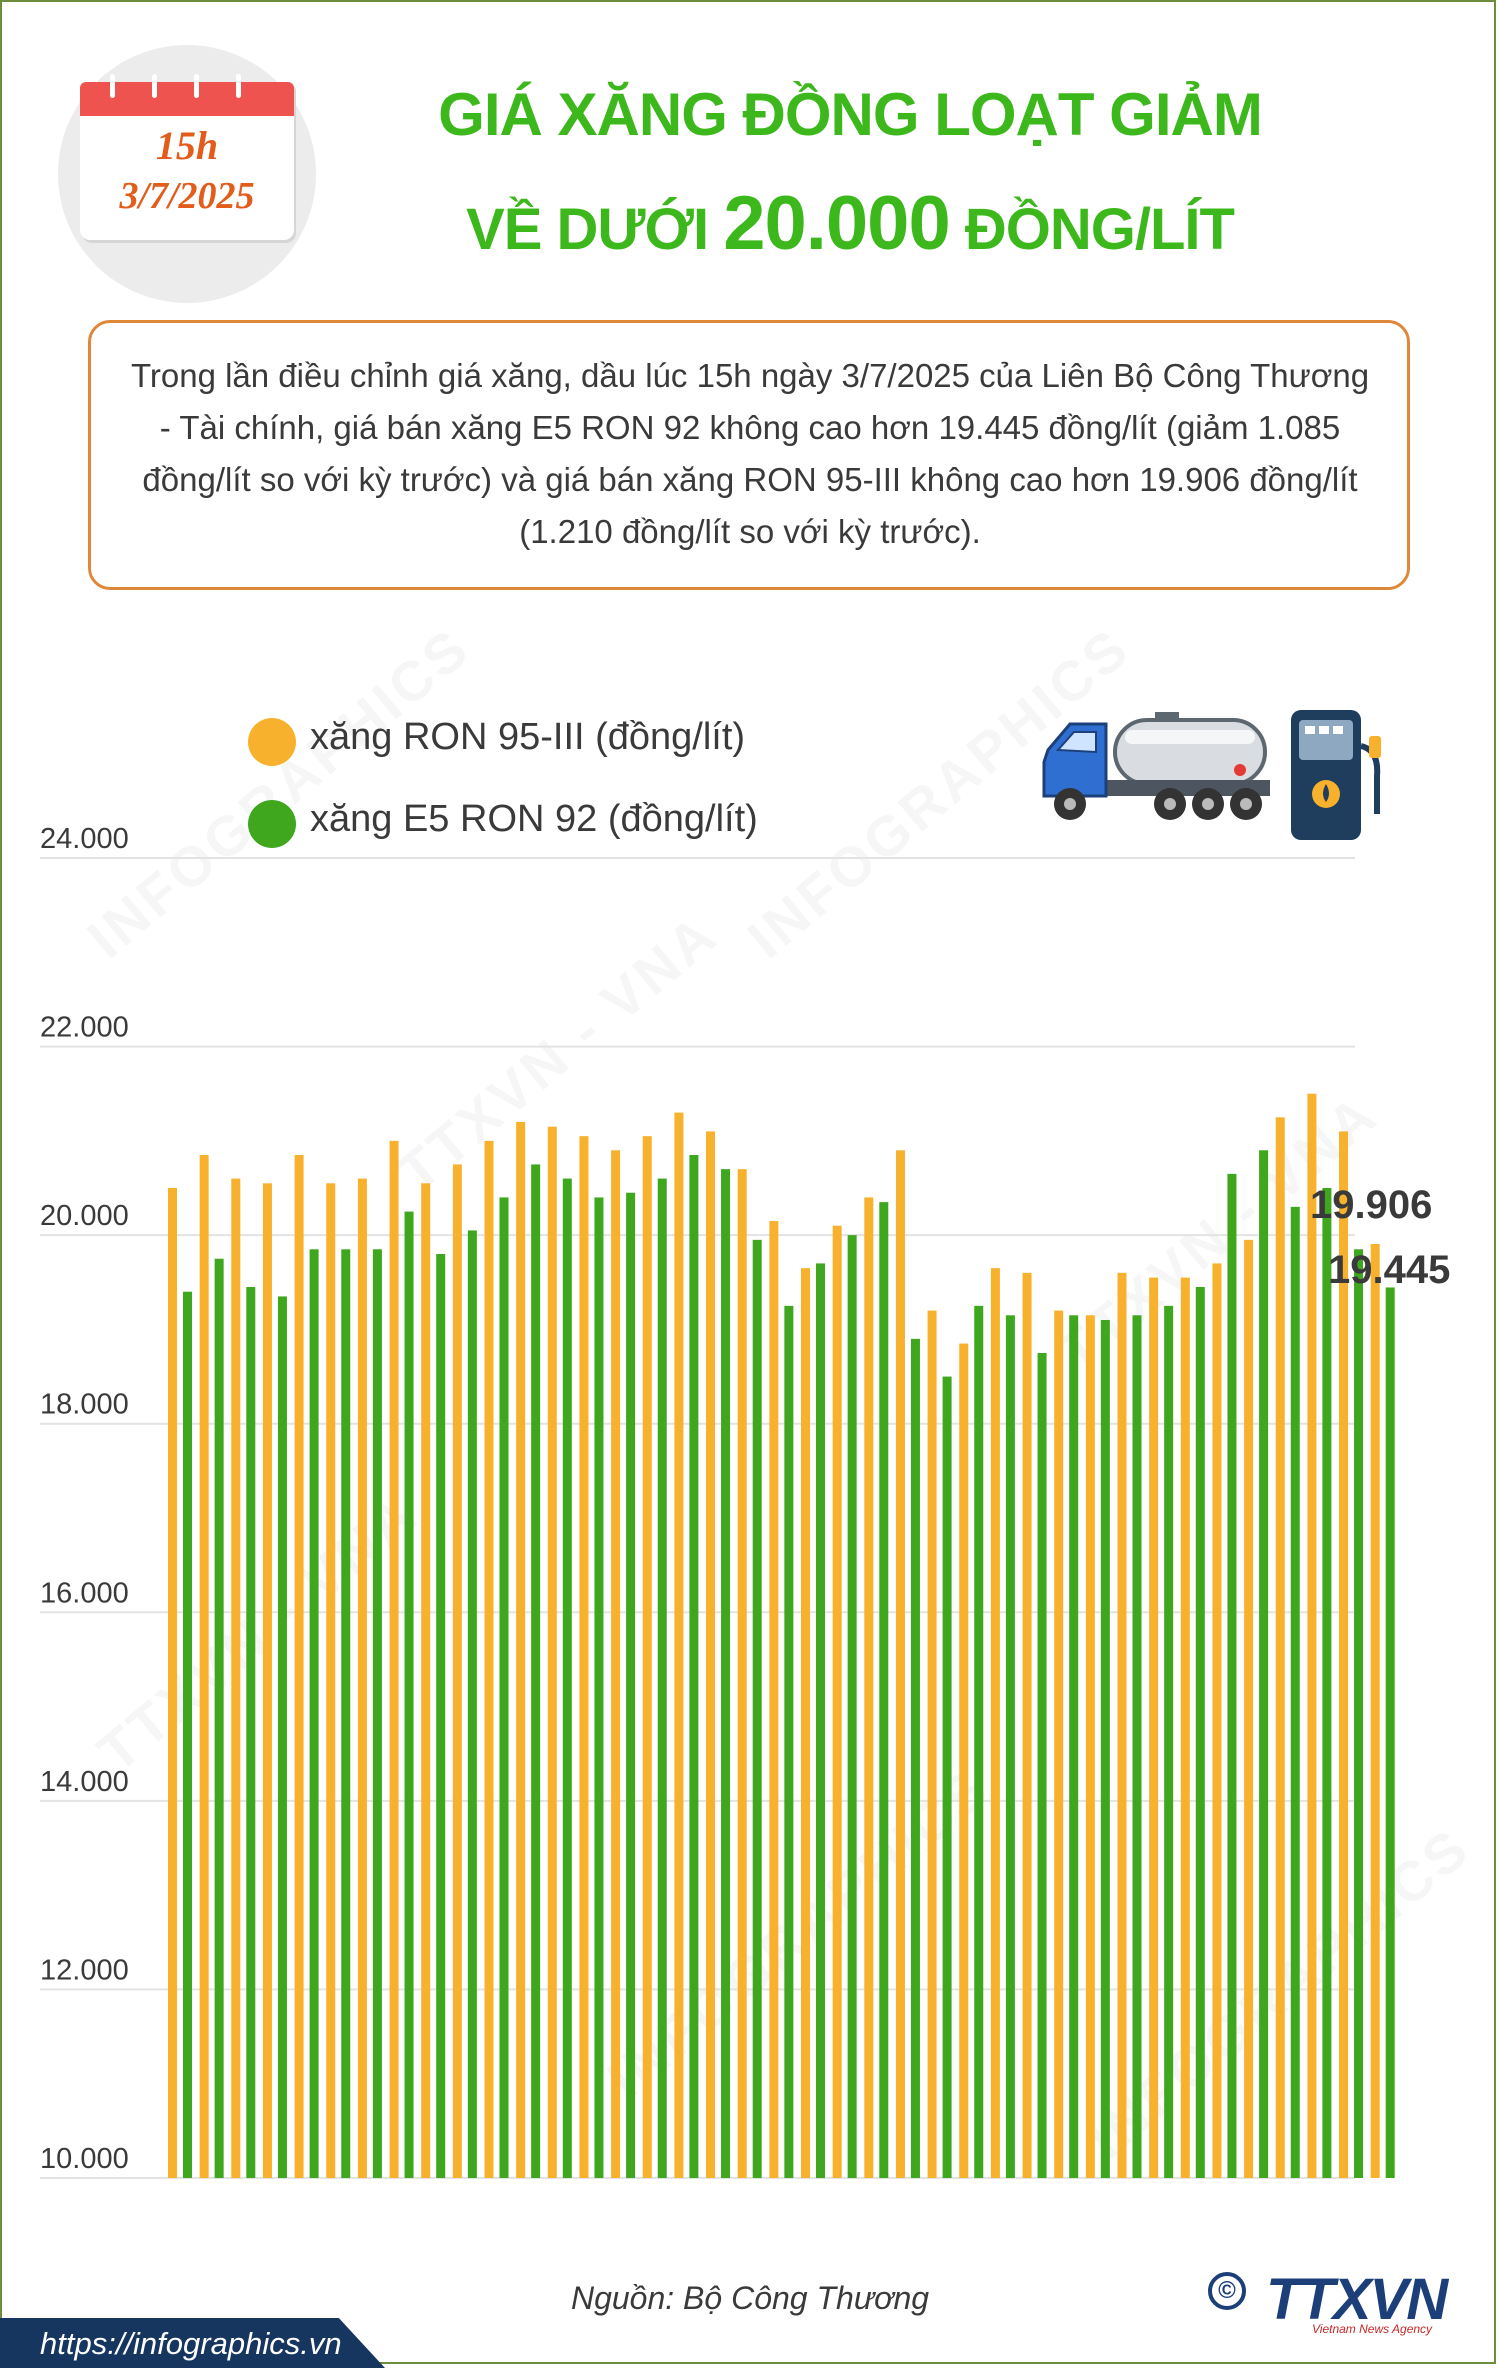 This screenshot has height=2368, width=1500. I want to click on y-tick-label: 12.000, so click(84, 1970).